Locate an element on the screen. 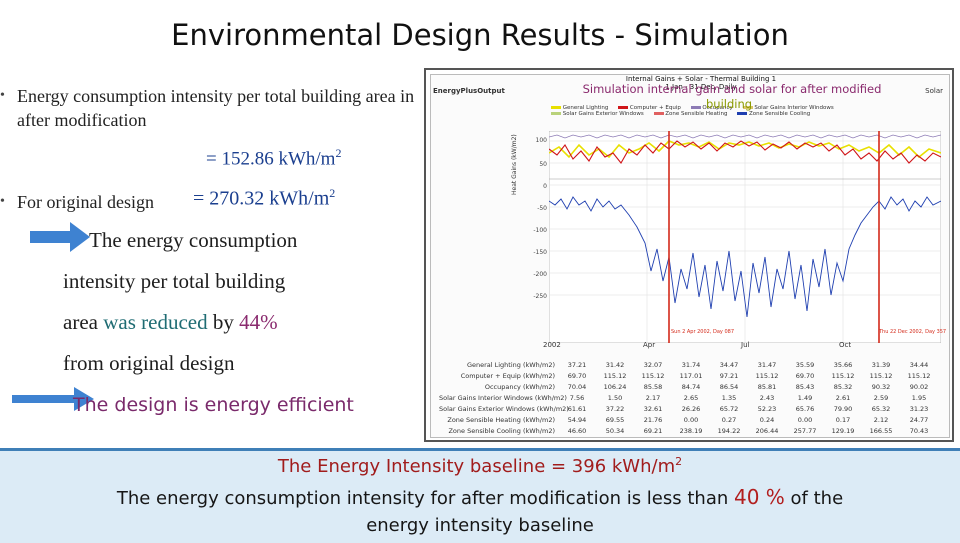 This screenshot has width=960, height=543. legend-item: Zone Sensible Heating is located at coordinates (690, 114).